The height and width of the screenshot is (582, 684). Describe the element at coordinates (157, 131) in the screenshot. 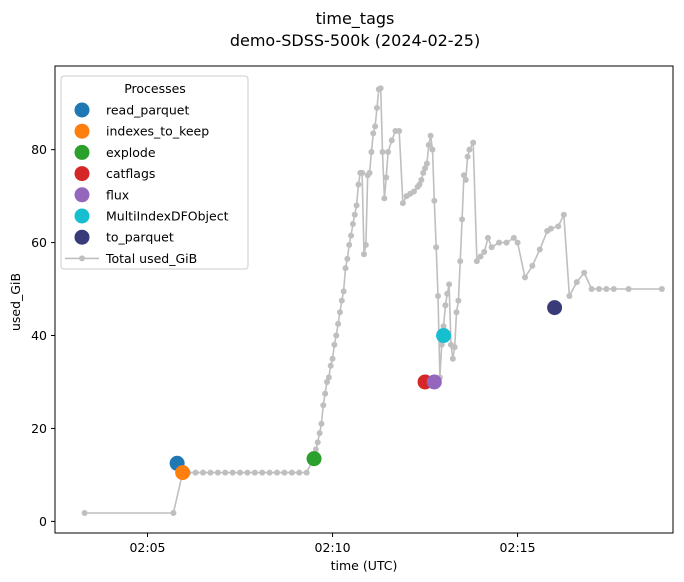

I see `legend-label: indexes_to_keep` at that location.